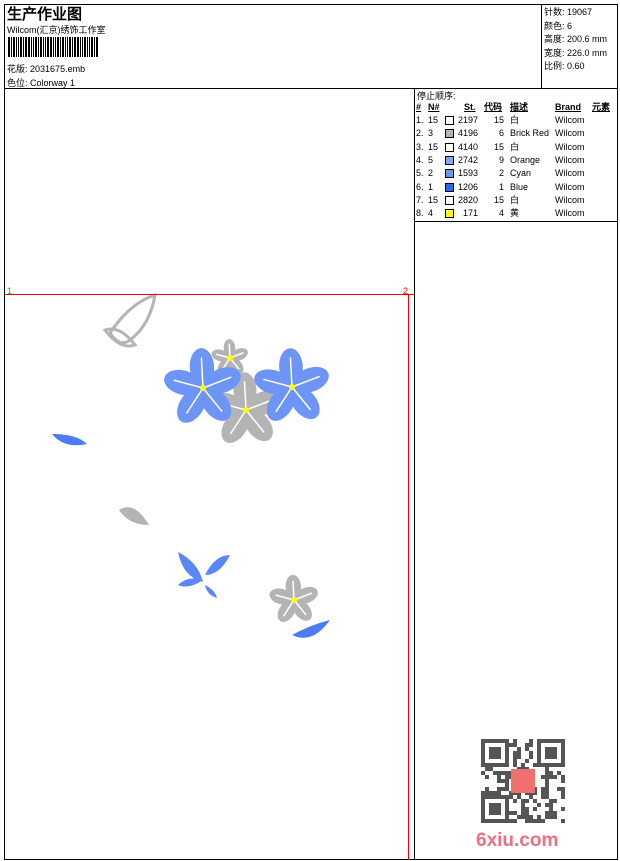  What do you see at coordinates (501, 173) in the screenshot?
I see `color-code: 2` at bounding box center [501, 173].